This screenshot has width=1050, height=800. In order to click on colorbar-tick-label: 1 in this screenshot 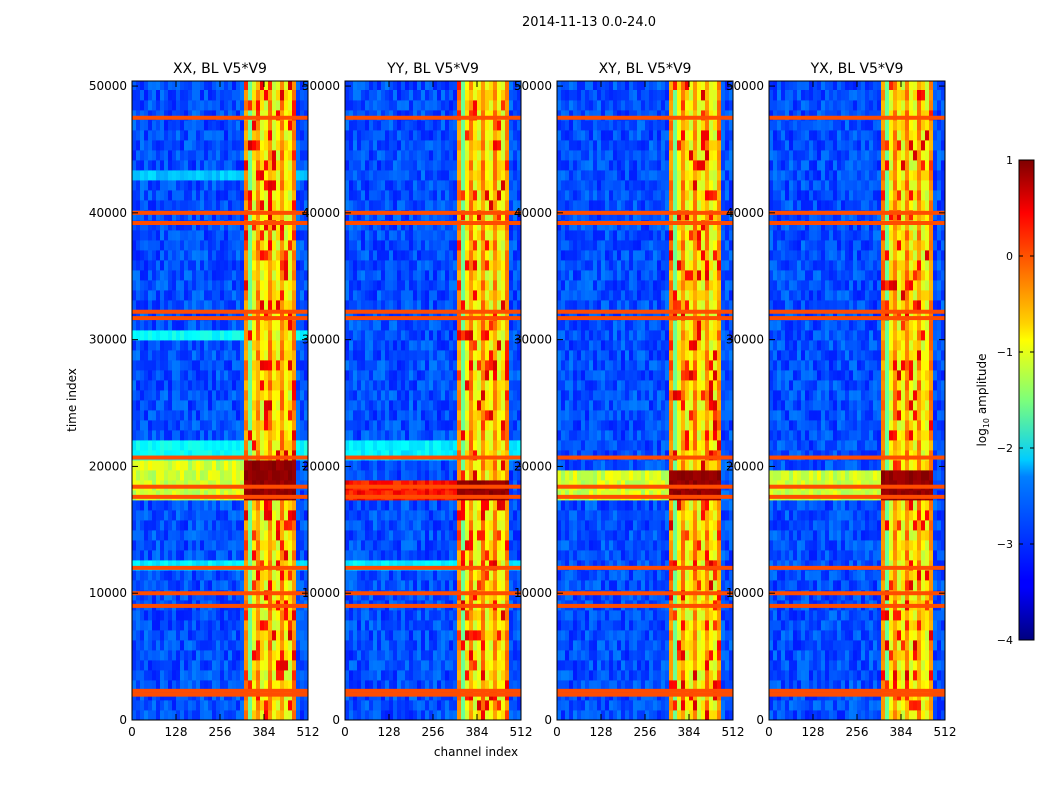, I will do `click(1009, 160)`.